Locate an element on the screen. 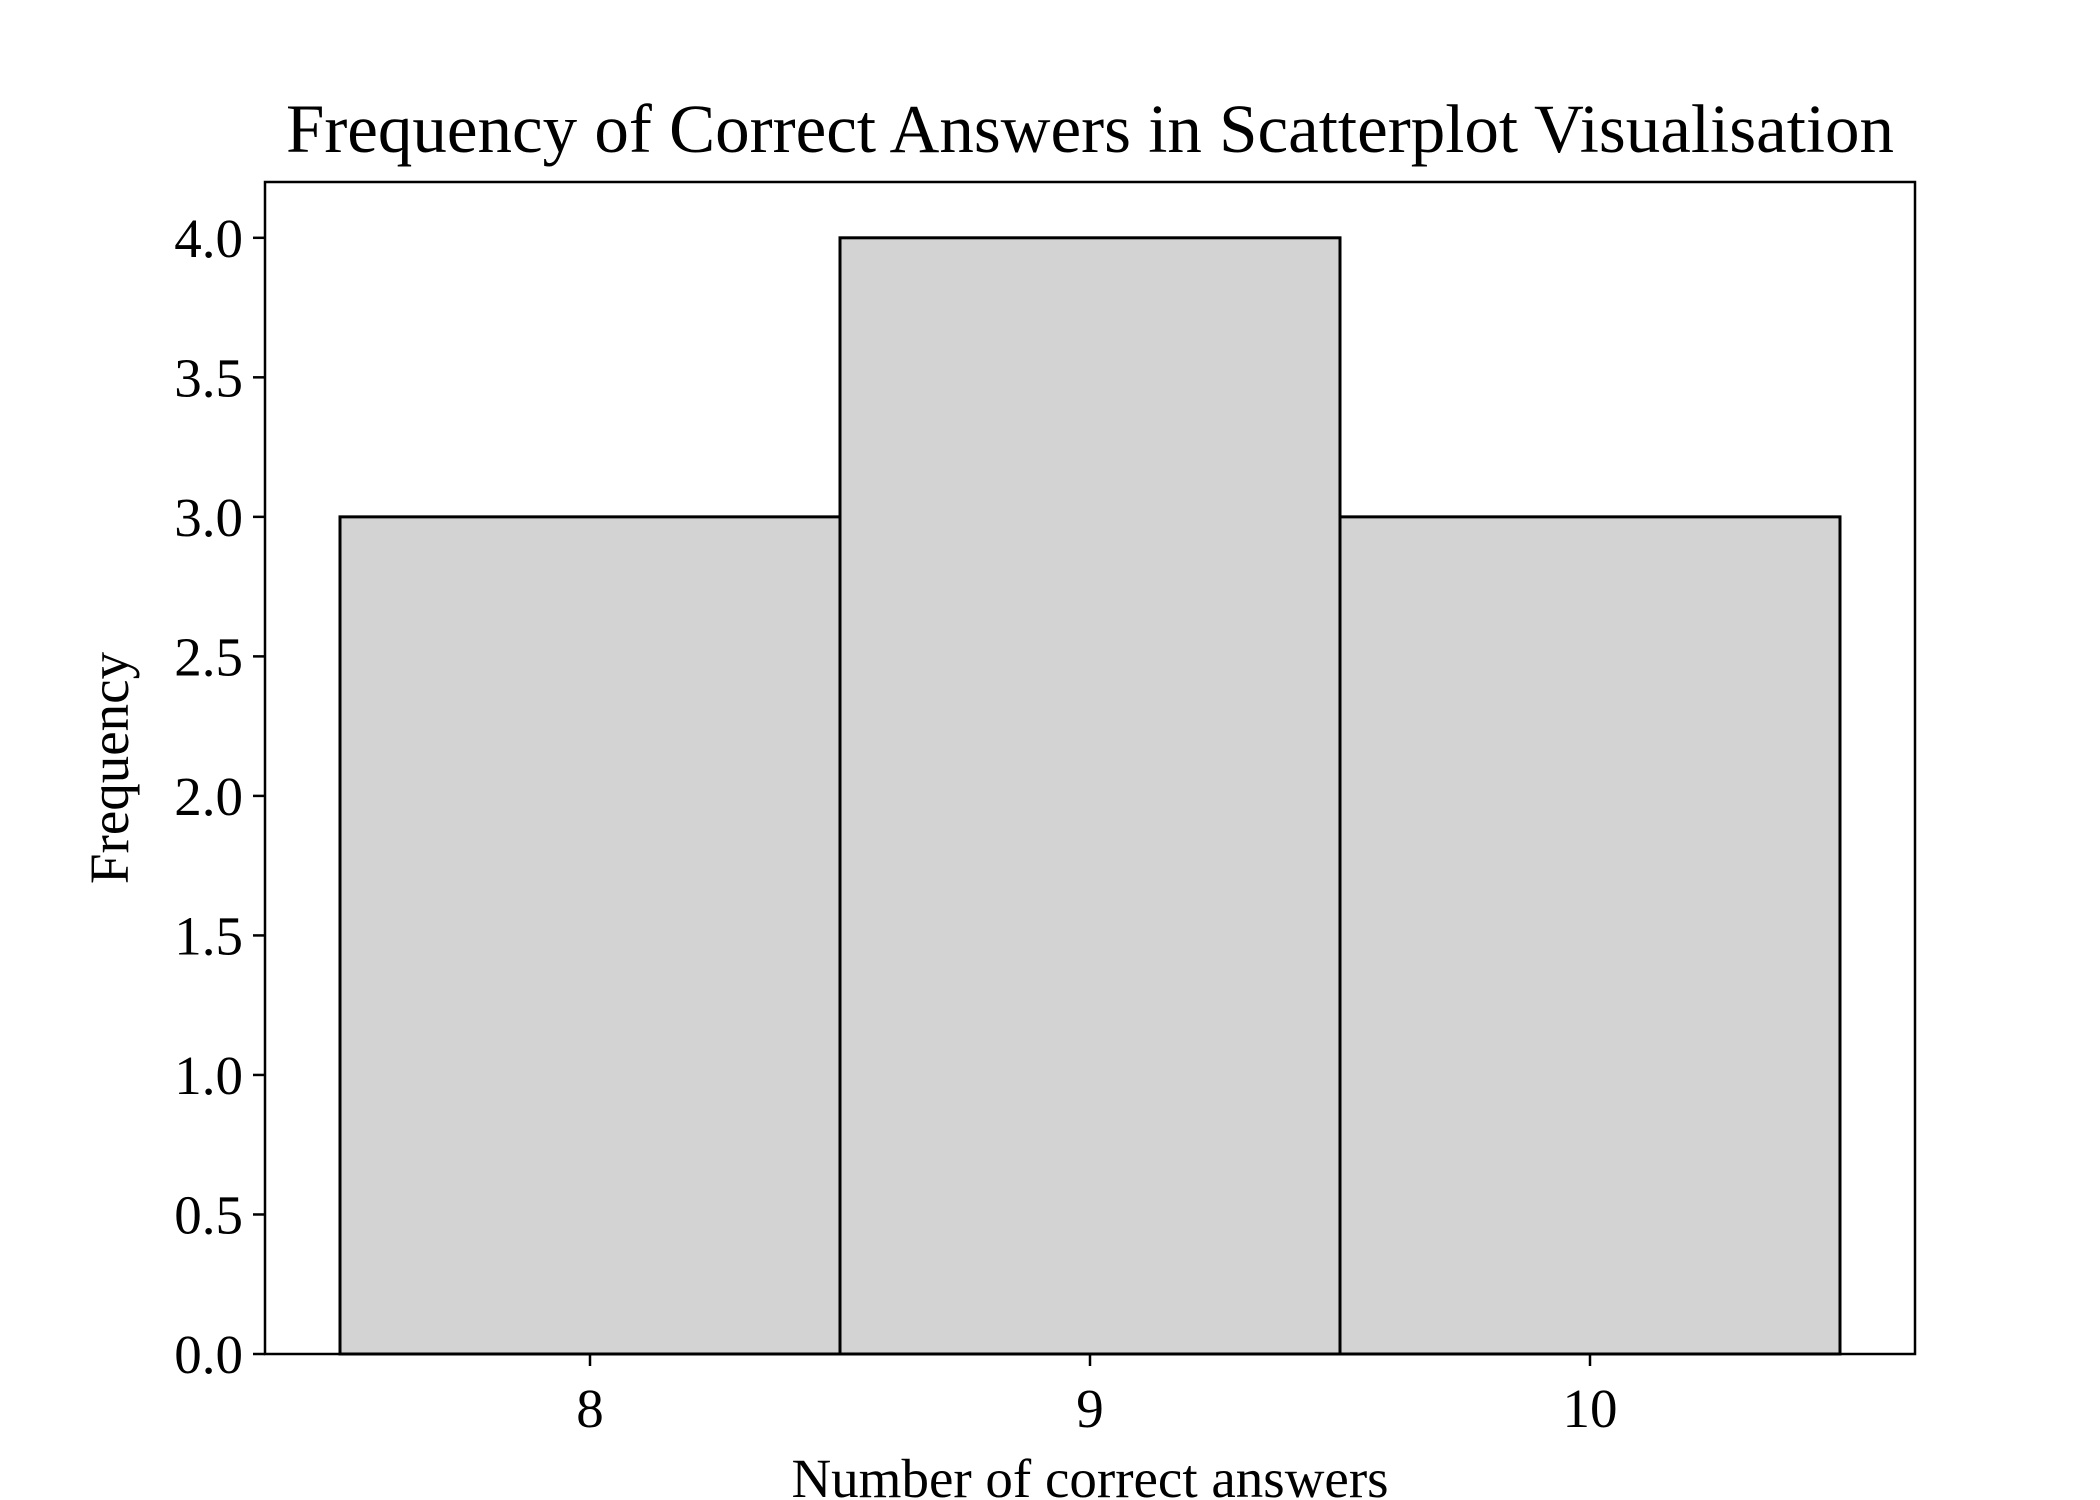 The image size is (2100, 1500). y-tick-label: 3.0 is located at coordinates (208, 517).